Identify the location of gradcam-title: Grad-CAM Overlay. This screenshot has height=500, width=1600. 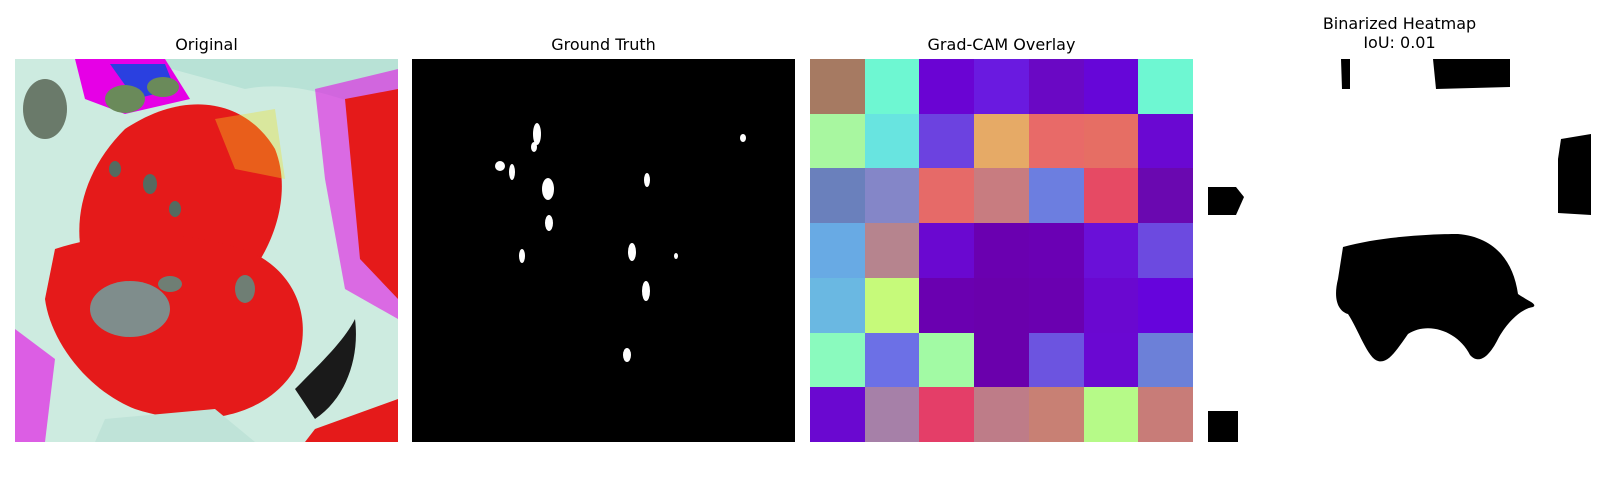
(1001, 44).